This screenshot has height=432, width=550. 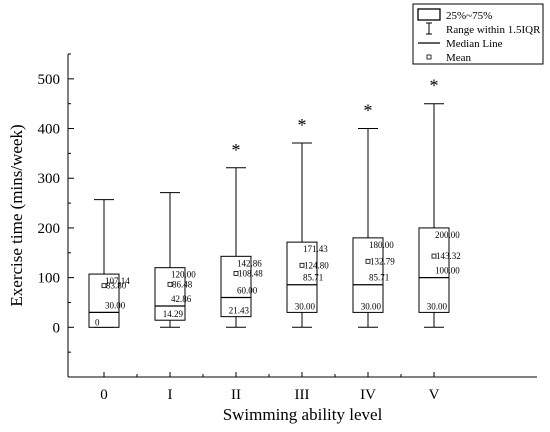 What do you see at coordinates (49, 279) in the screenshot?
I see `y-tick-label: 100` at bounding box center [49, 279].